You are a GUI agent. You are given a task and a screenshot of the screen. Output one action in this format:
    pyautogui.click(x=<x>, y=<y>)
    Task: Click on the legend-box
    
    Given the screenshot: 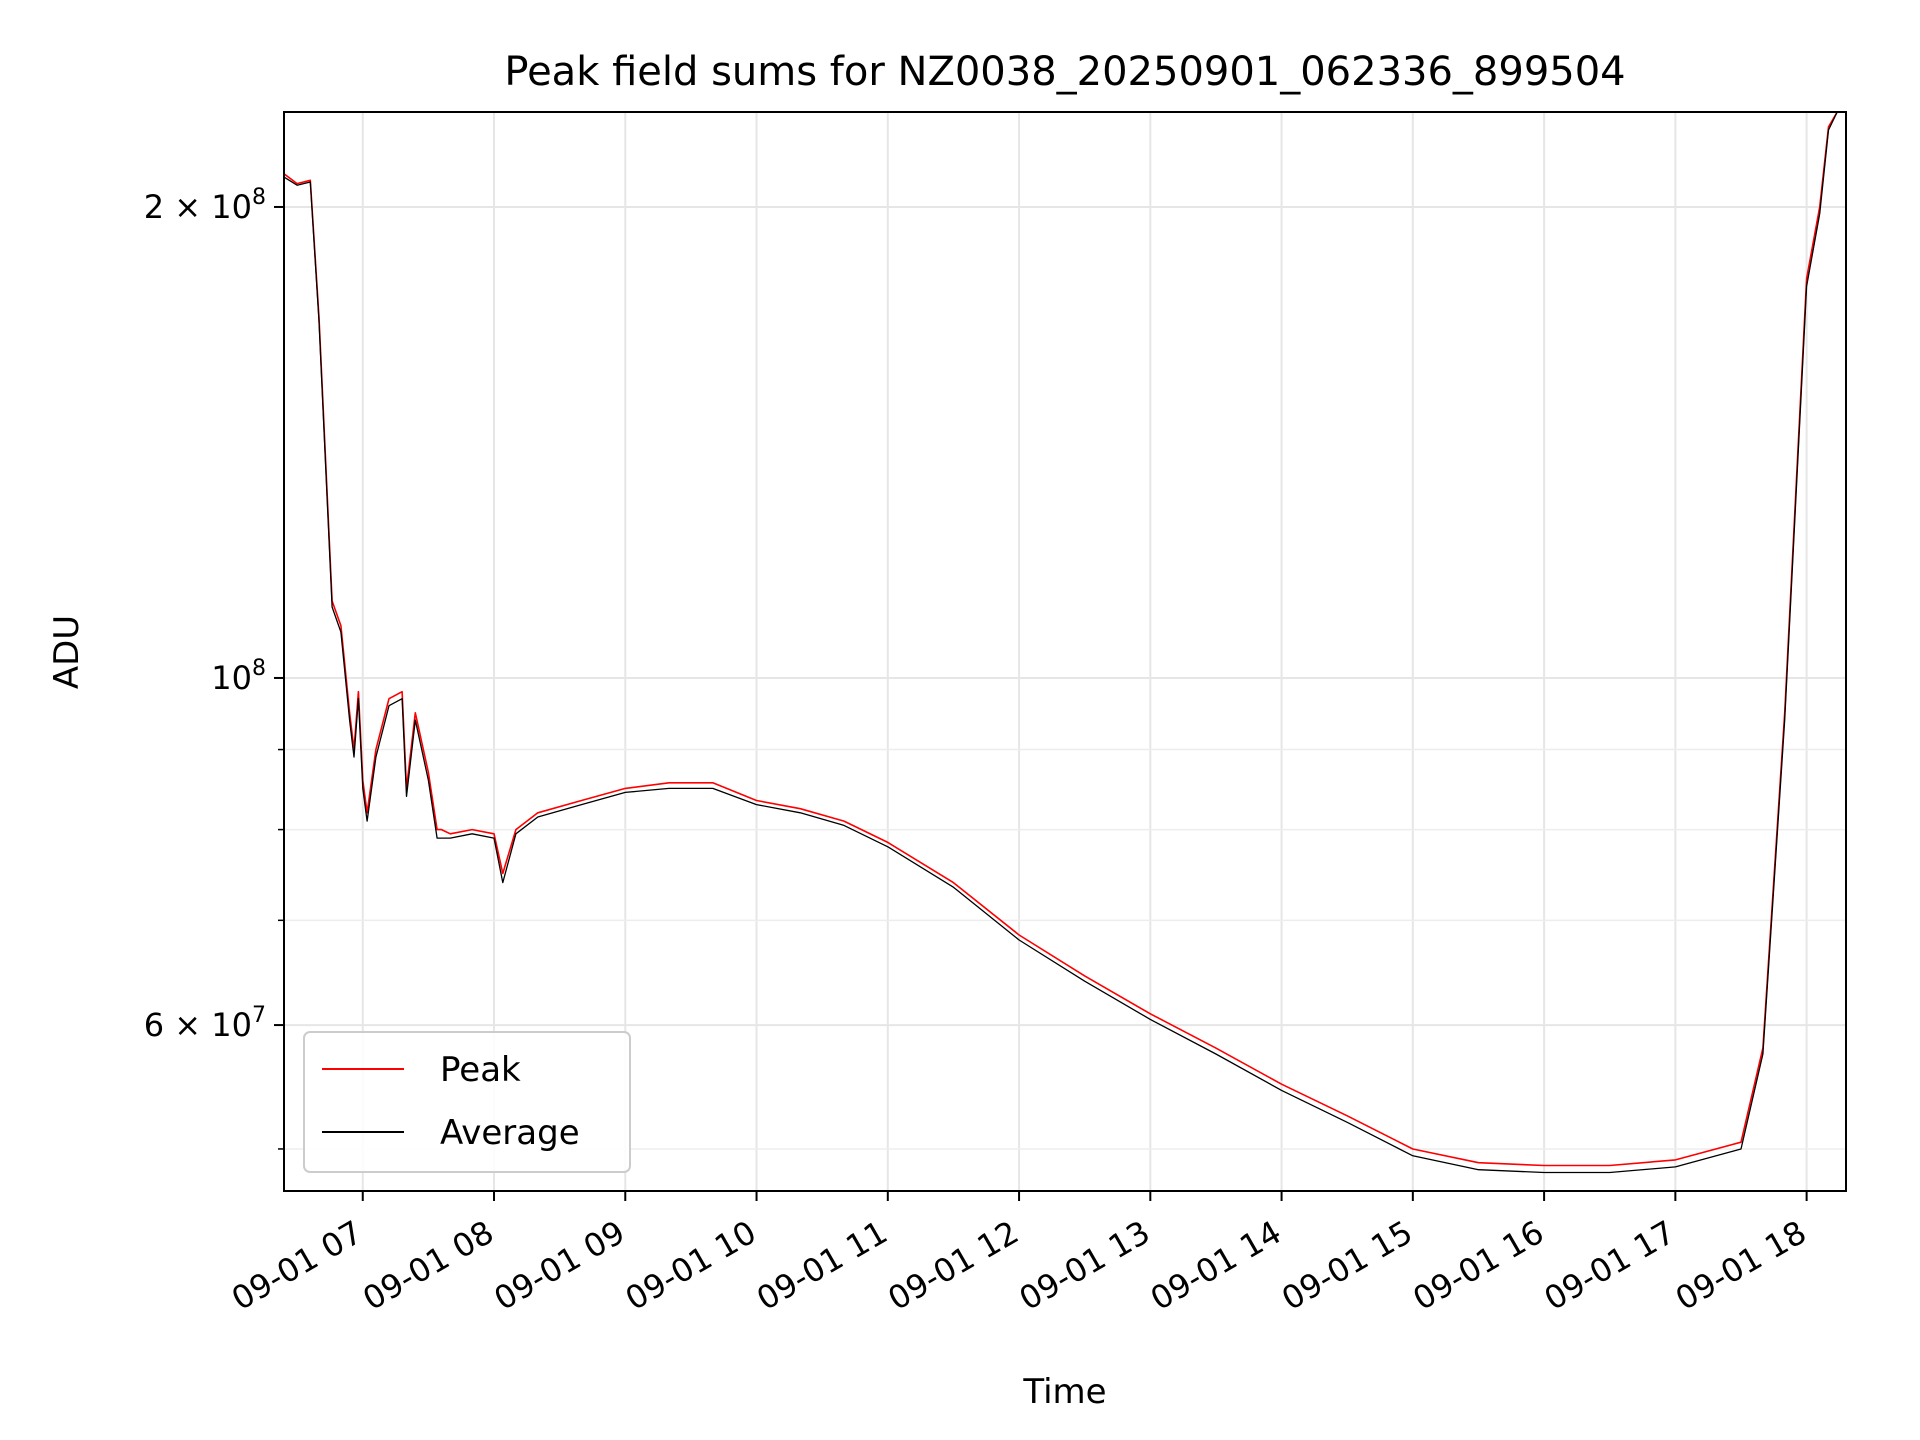 What is the action you would take?
    pyautogui.click(x=467, y=1102)
    